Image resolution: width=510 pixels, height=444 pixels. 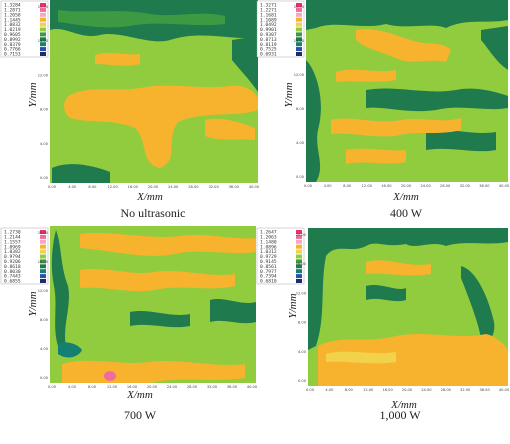 What do you see at coordinates (12, 20) in the screenshot?
I see `legend-label: 1.1445` at bounding box center [12, 20].